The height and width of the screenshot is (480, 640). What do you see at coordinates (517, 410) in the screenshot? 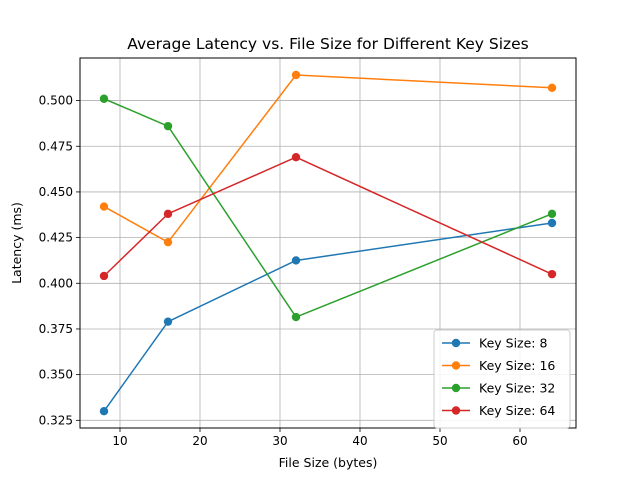
I see `legend-label: Key Size: 64` at bounding box center [517, 410].